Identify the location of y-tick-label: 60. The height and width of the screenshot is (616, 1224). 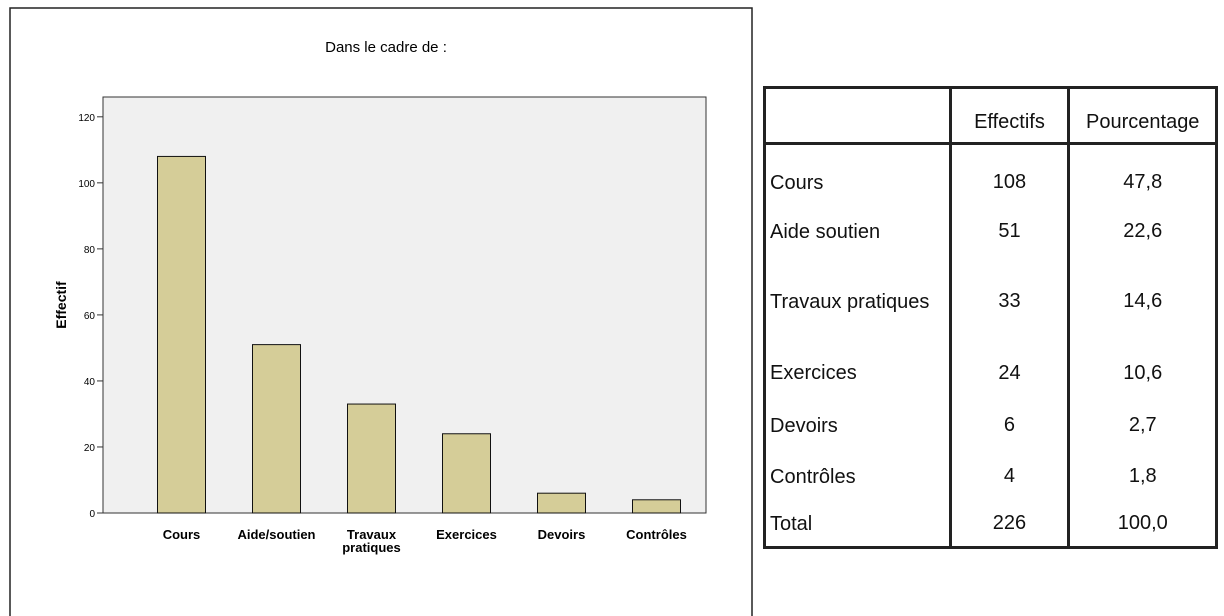
(90, 316).